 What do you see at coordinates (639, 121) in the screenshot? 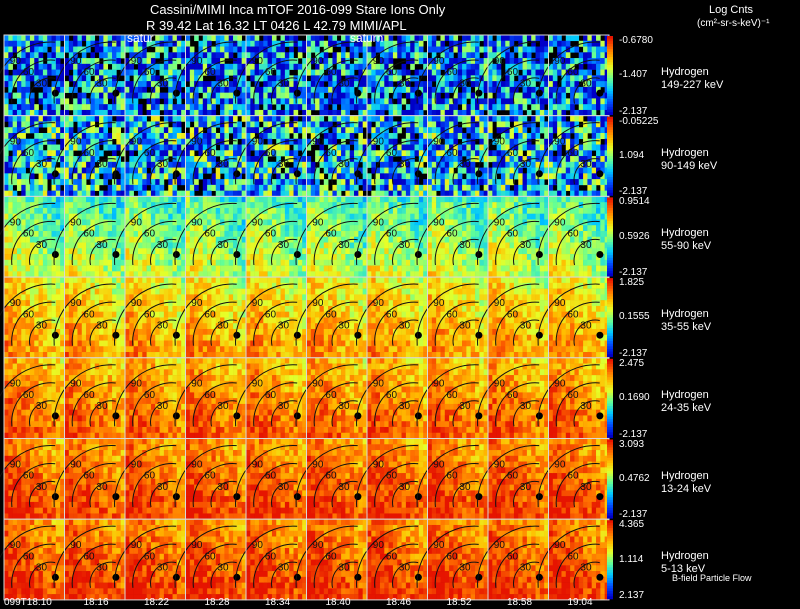
I see `colorbar-tick-label: -0.05225` at bounding box center [639, 121].